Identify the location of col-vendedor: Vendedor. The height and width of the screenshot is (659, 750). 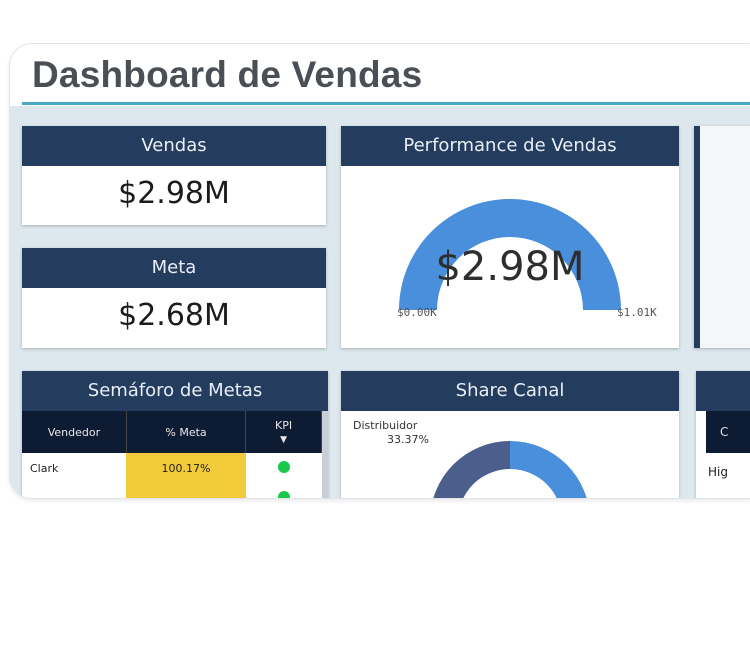
(74, 432).